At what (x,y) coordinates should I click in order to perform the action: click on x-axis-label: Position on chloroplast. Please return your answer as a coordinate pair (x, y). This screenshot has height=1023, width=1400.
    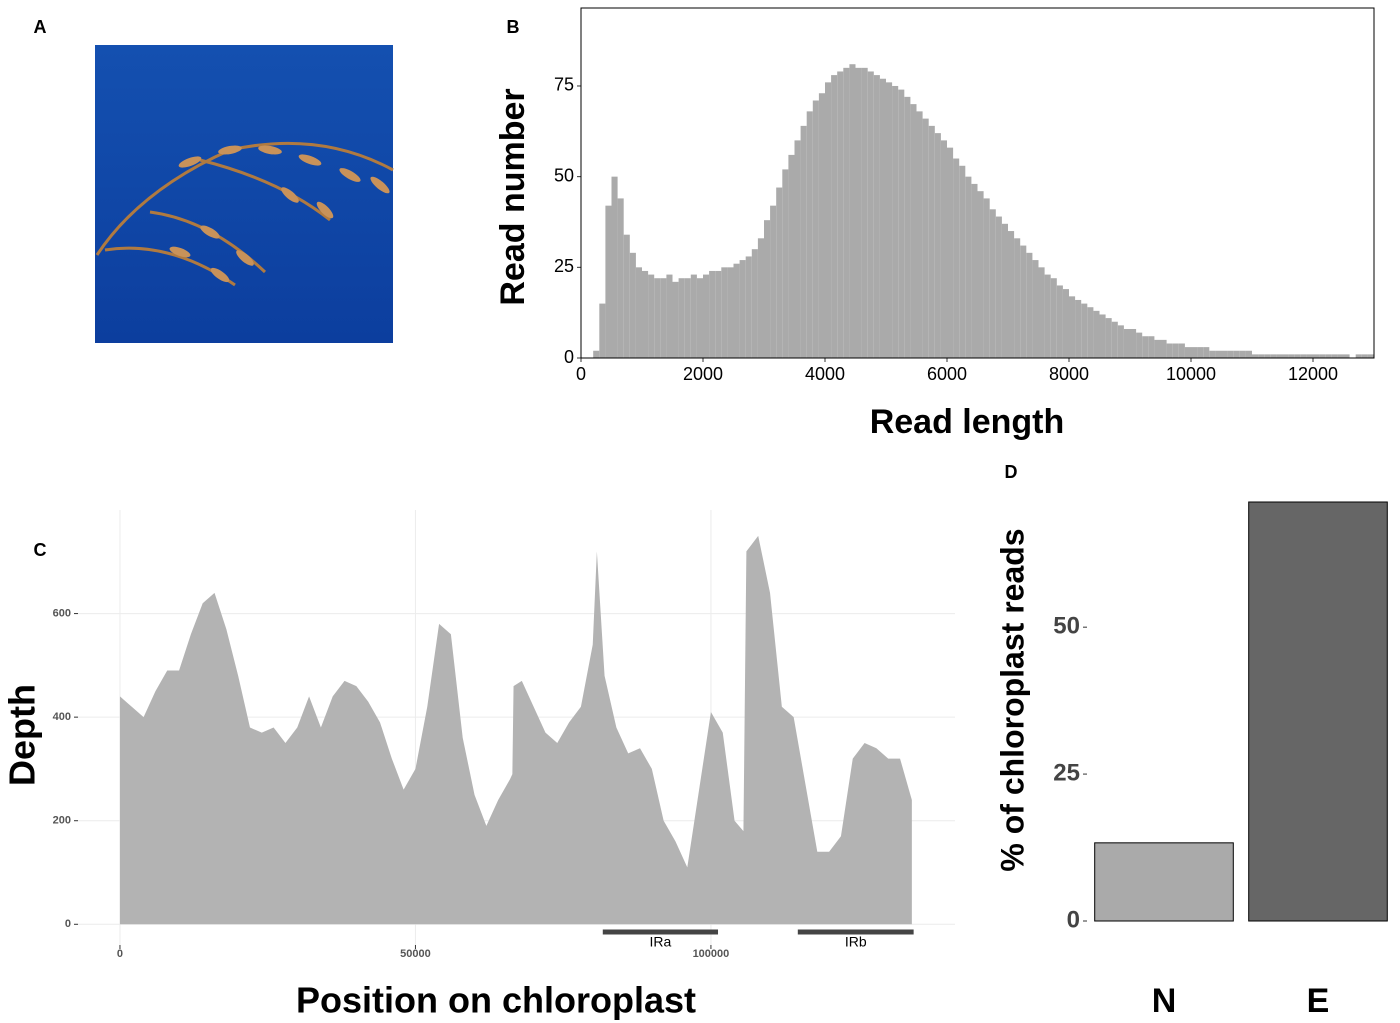
    Looking at the image, I should click on (496, 1000).